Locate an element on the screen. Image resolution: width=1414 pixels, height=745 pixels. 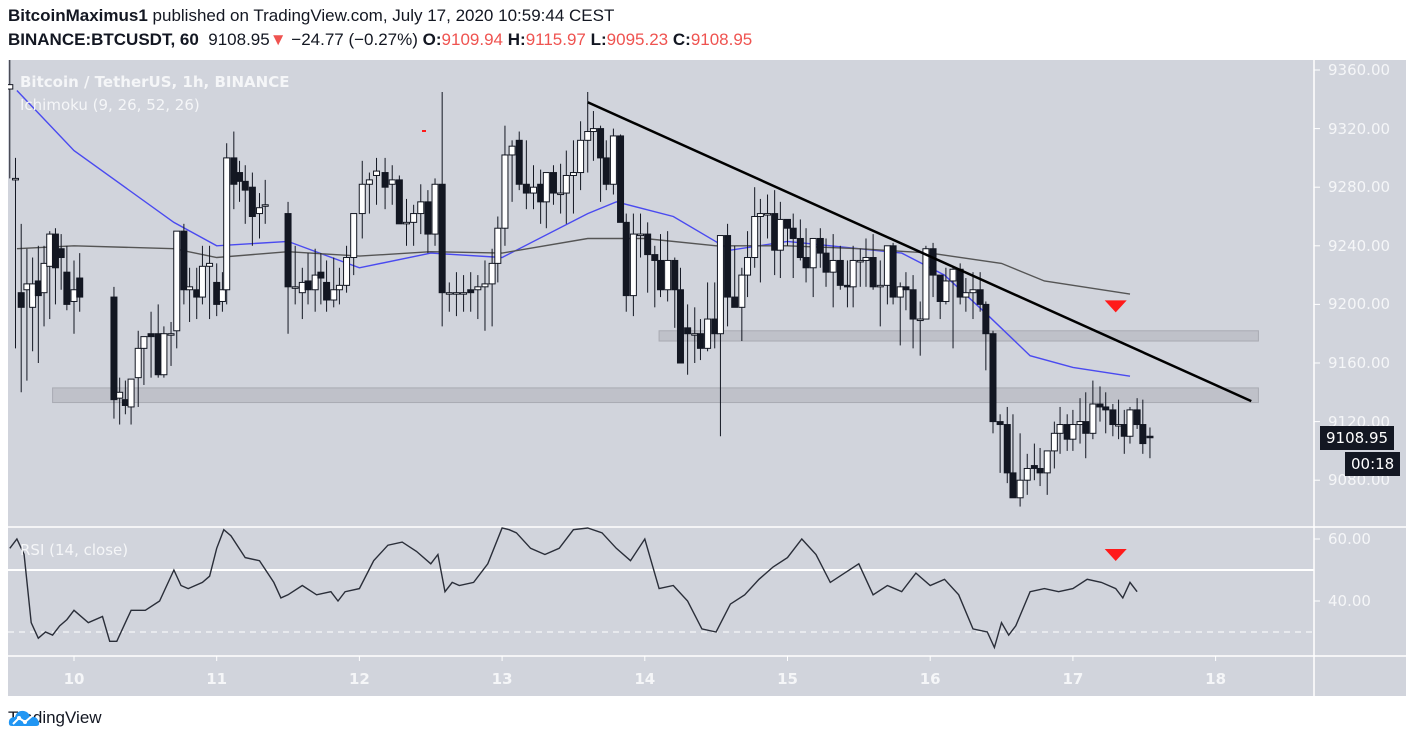
tradingview-logo-icon is located at coordinates (24, 718).